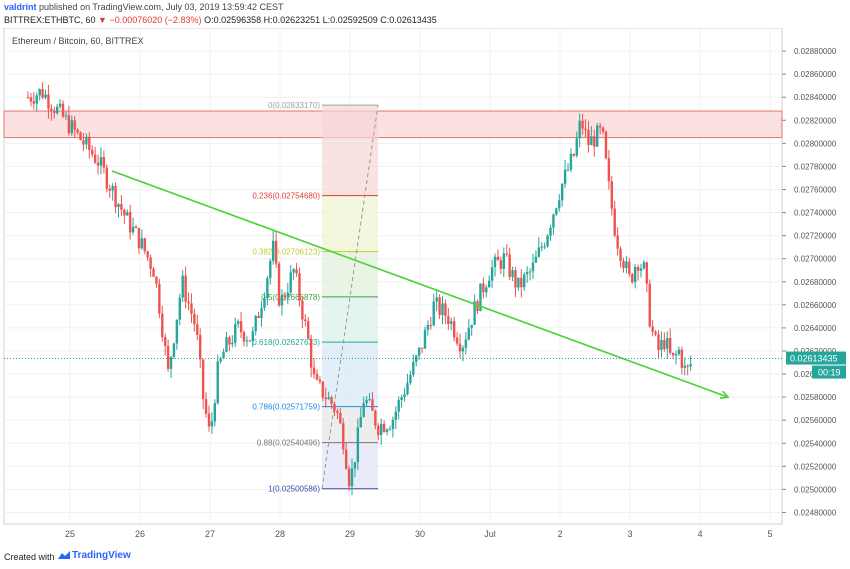  What do you see at coordinates (629, 534) in the screenshot?
I see `time-tick-label: 3` at bounding box center [629, 534].